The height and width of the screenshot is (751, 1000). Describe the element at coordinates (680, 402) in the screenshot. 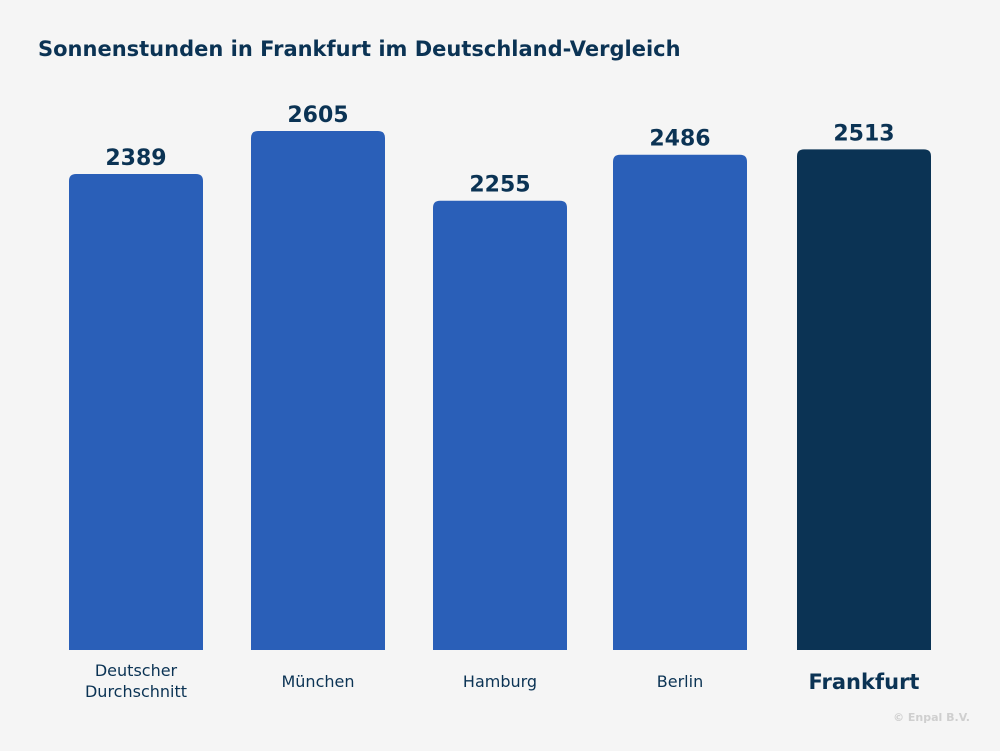

I see `bar-berlin` at that location.